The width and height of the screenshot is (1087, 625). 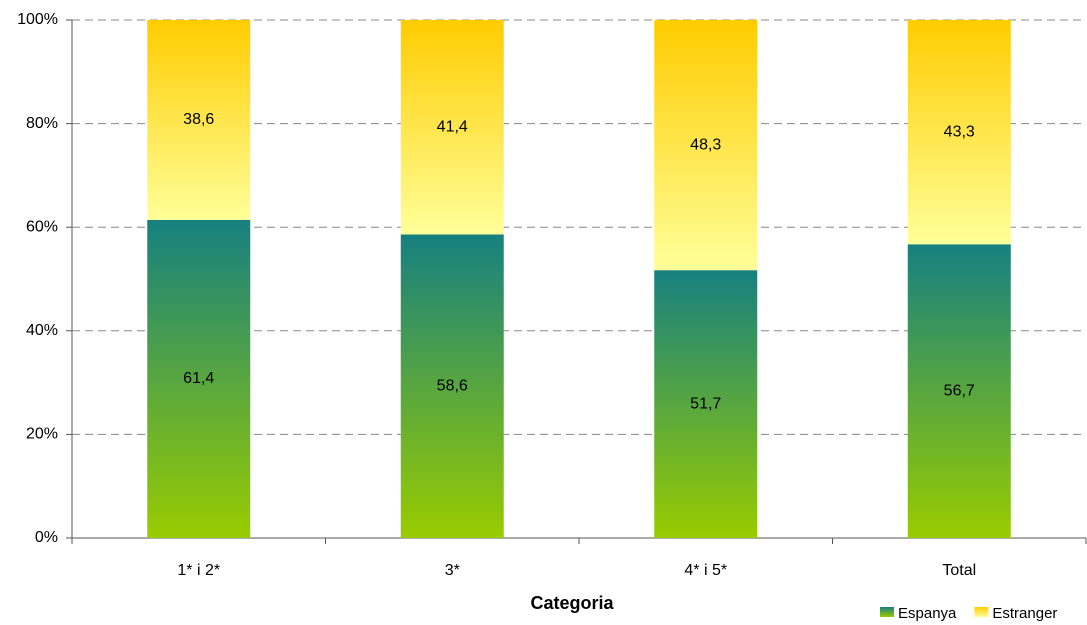 I want to click on x-tick-label: 1* i 2*, so click(x=198, y=570).